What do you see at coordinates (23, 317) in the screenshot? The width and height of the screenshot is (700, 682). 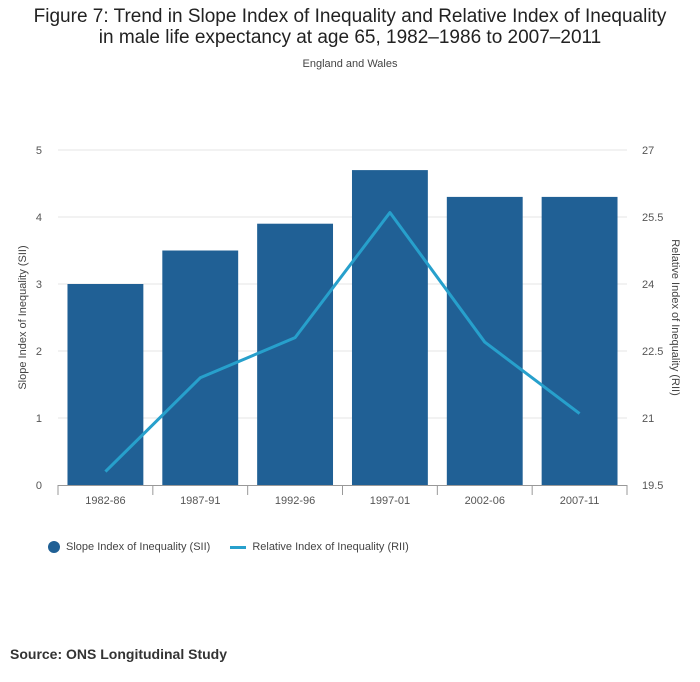 I see `y-axis-title: Slope Index of Inequality (SII)` at bounding box center [23, 317].